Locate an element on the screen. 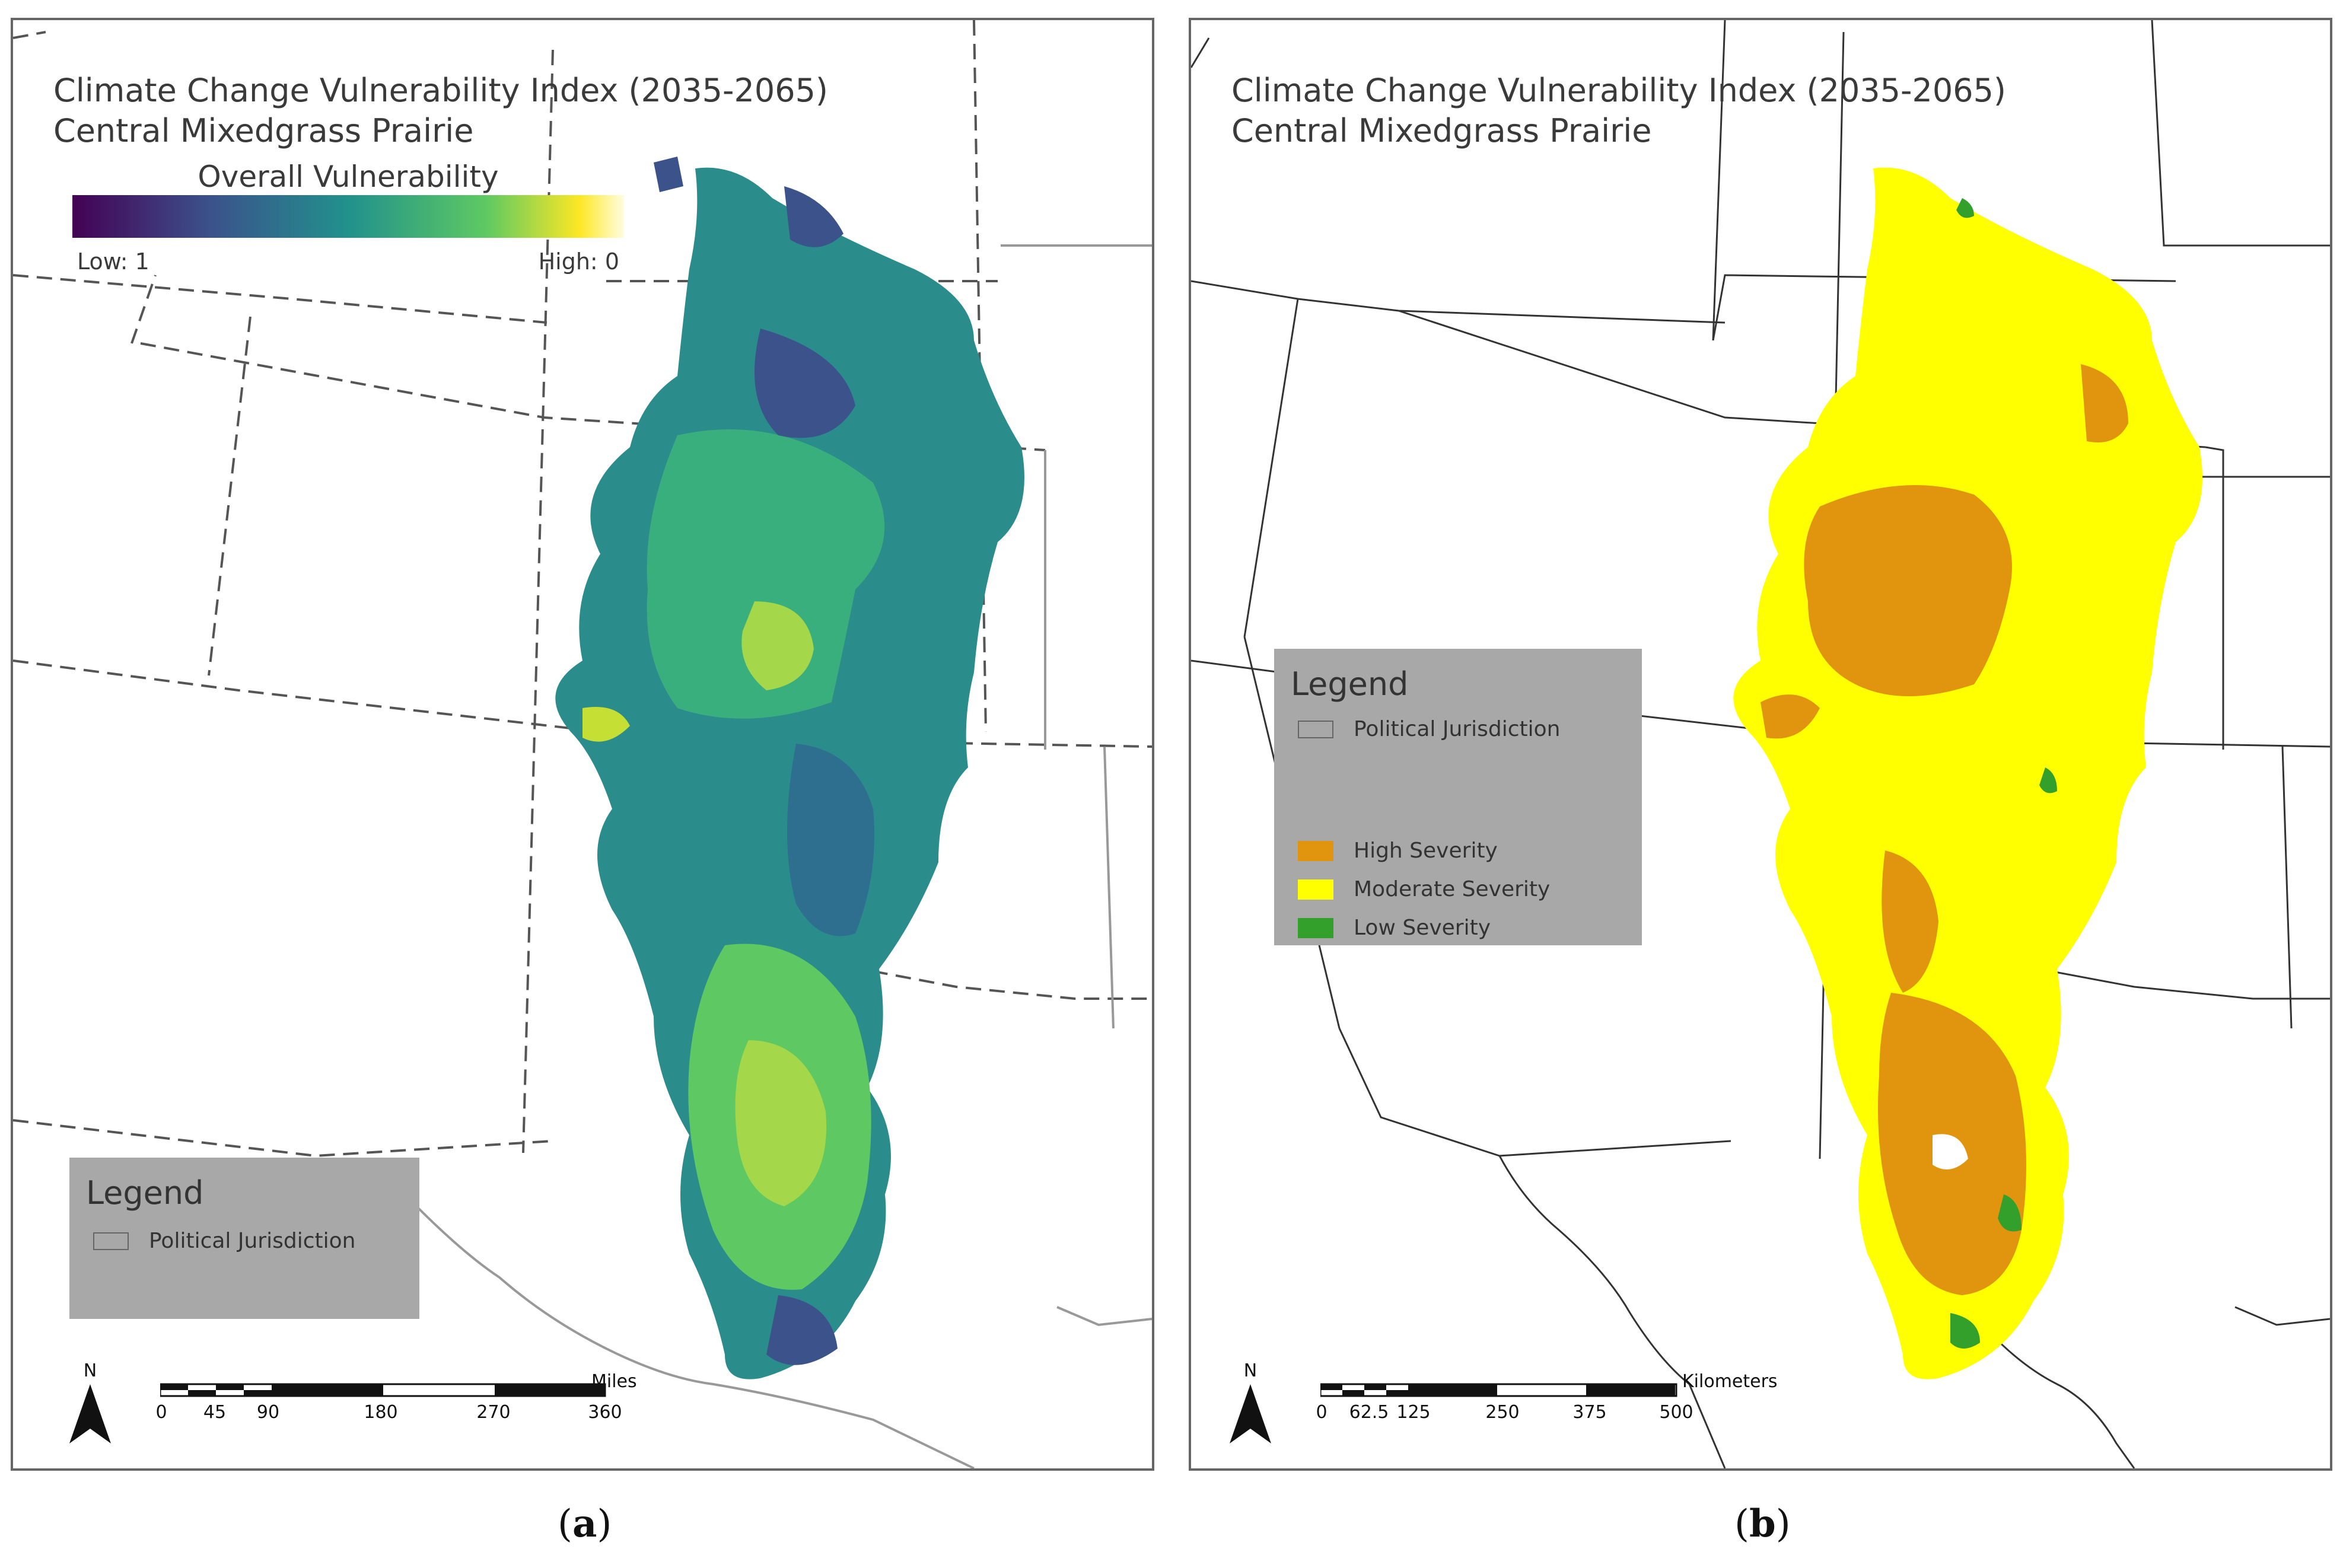 The image size is (2343, 1568). scale-tick-label: 62.5 is located at coordinates (1369, 1413).